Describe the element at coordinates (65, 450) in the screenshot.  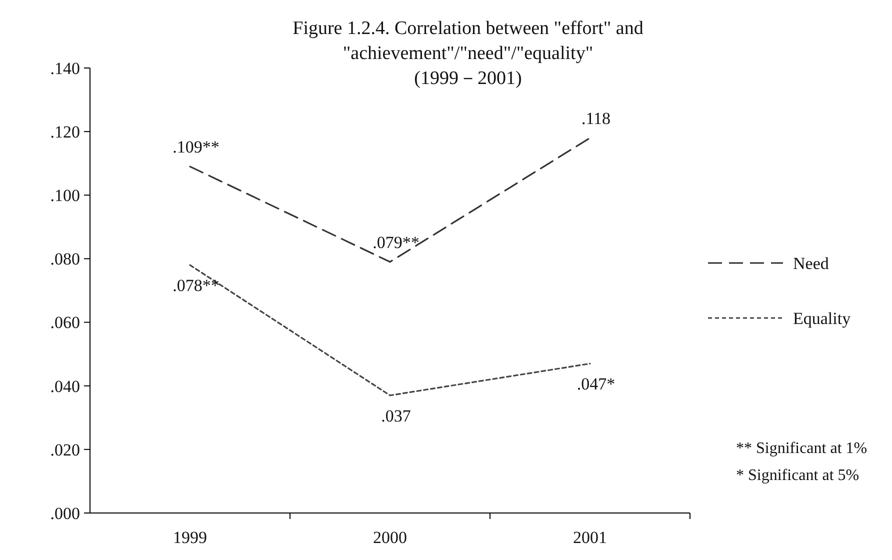
I see `y-tick-label: .020` at that location.